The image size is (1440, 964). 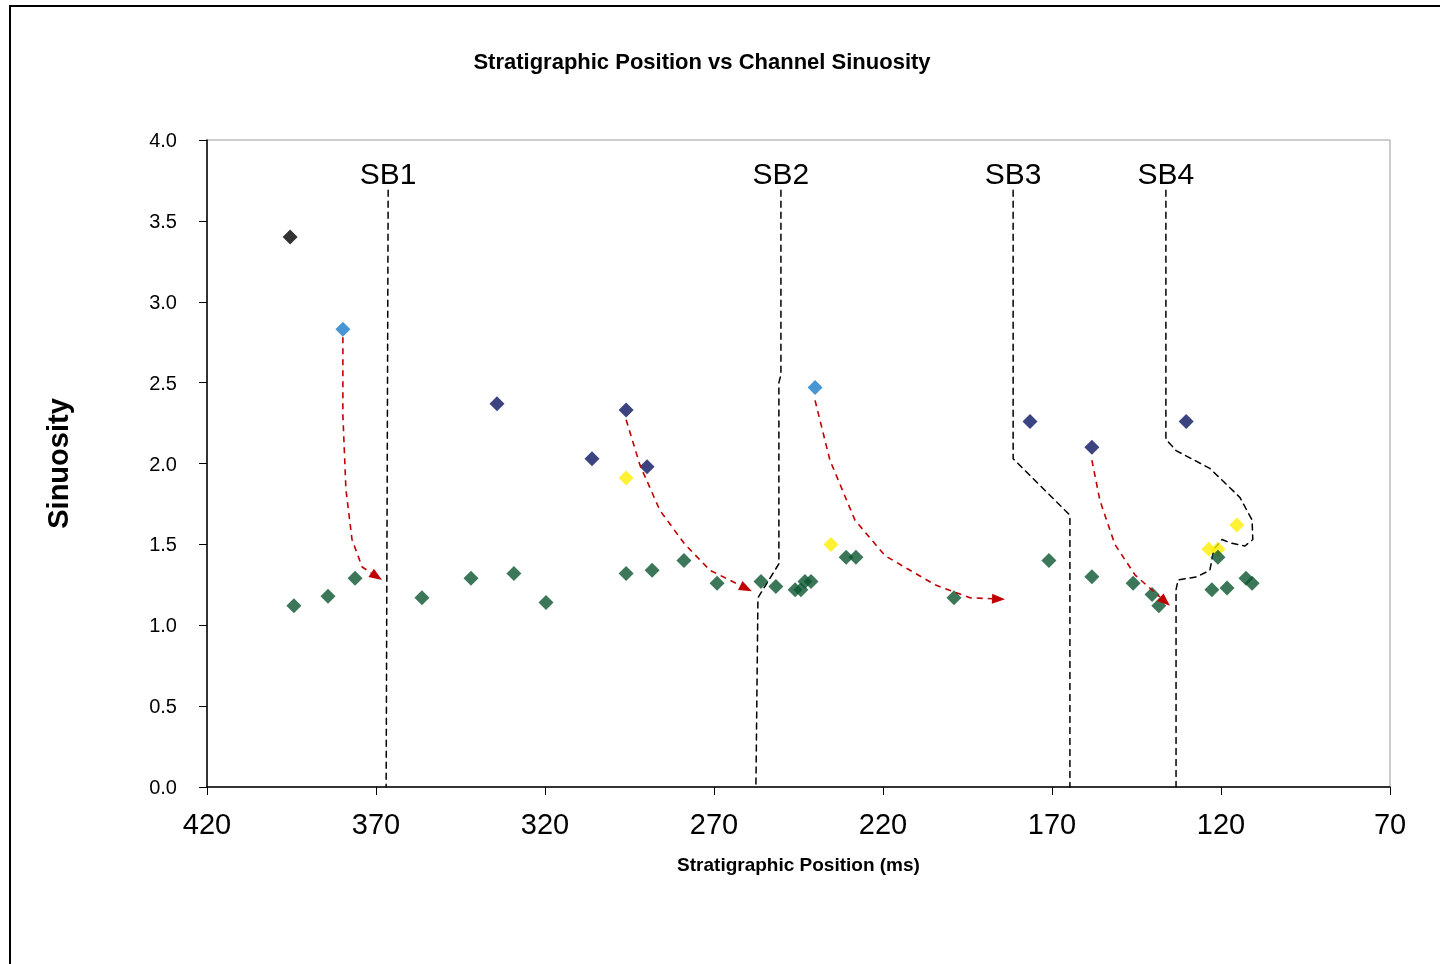 I want to click on x-tick-label: 270, so click(x=714, y=823).